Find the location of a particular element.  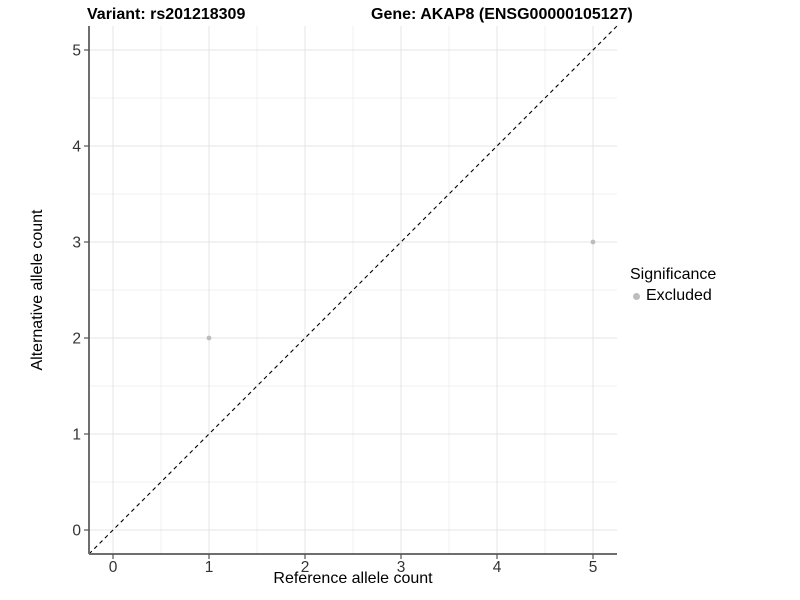

y-tick-label: 3 is located at coordinates (76, 243).